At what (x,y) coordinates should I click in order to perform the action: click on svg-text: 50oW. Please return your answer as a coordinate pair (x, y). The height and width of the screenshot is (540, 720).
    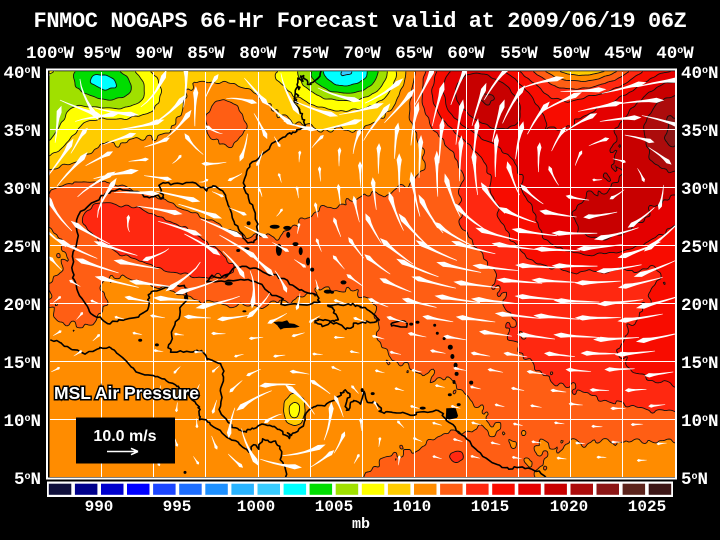
    Looking at the image, I should click on (571, 54).